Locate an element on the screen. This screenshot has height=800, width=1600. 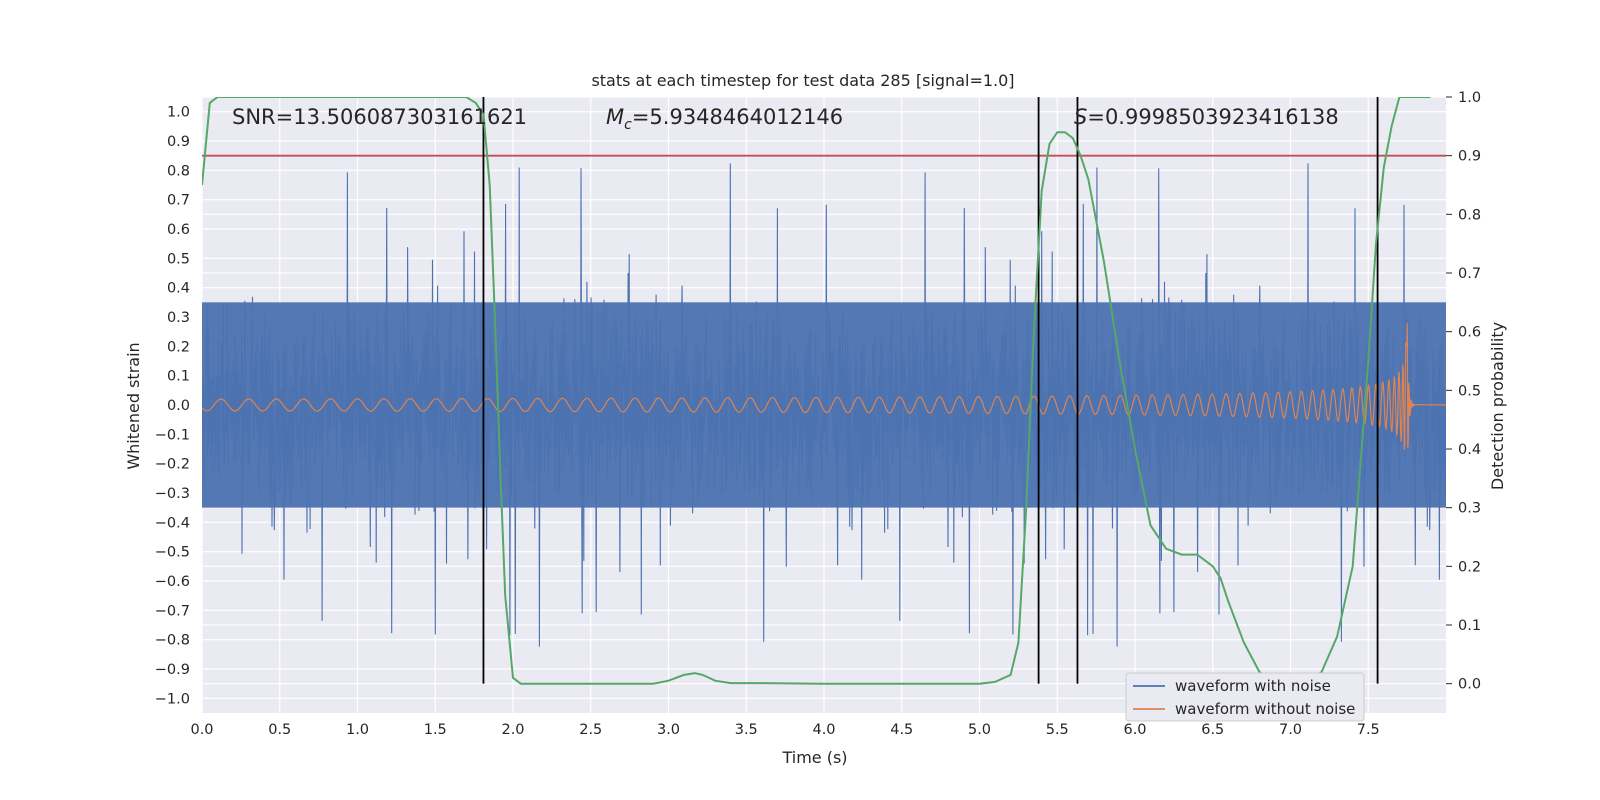
mc-subscript: c is located at coordinates (628, 125).